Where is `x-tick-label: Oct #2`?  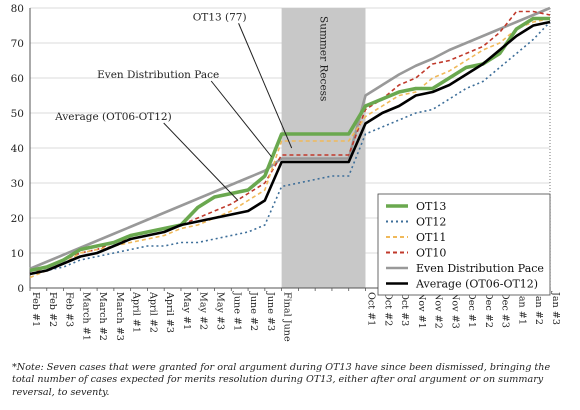 x-tick-label: Oct #2 is located at coordinates (387, 309).